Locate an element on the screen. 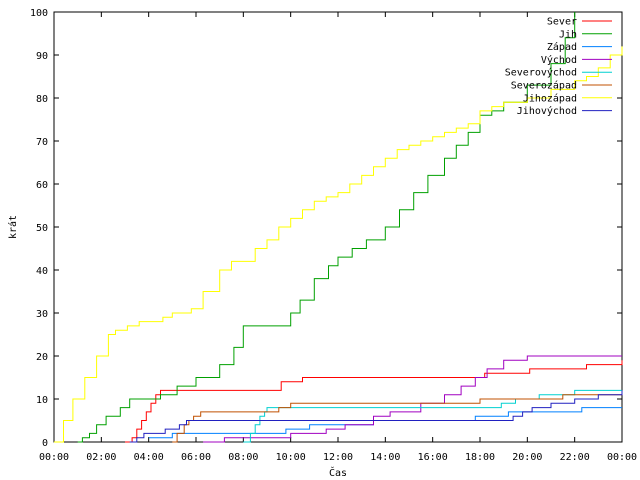 The image size is (640, 480). legend-label: Jih is located at coordinates (568, 34).